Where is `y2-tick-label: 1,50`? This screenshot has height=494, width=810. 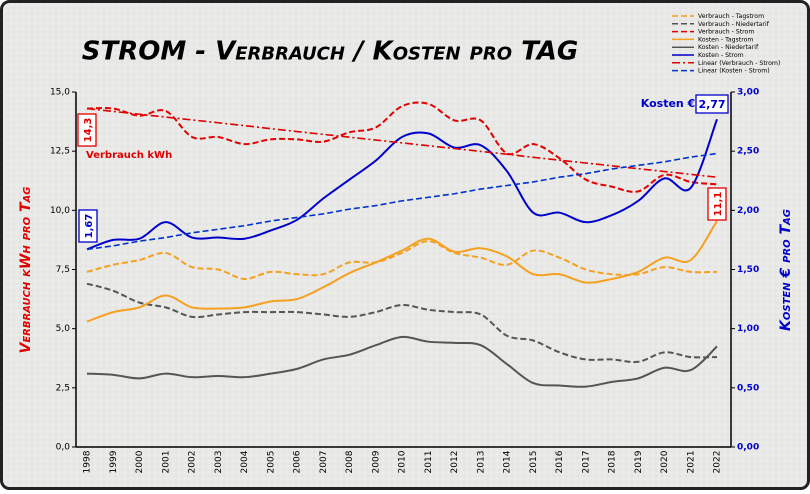
y2-tick-label: 1,50 is located at coordinates (748, 270).